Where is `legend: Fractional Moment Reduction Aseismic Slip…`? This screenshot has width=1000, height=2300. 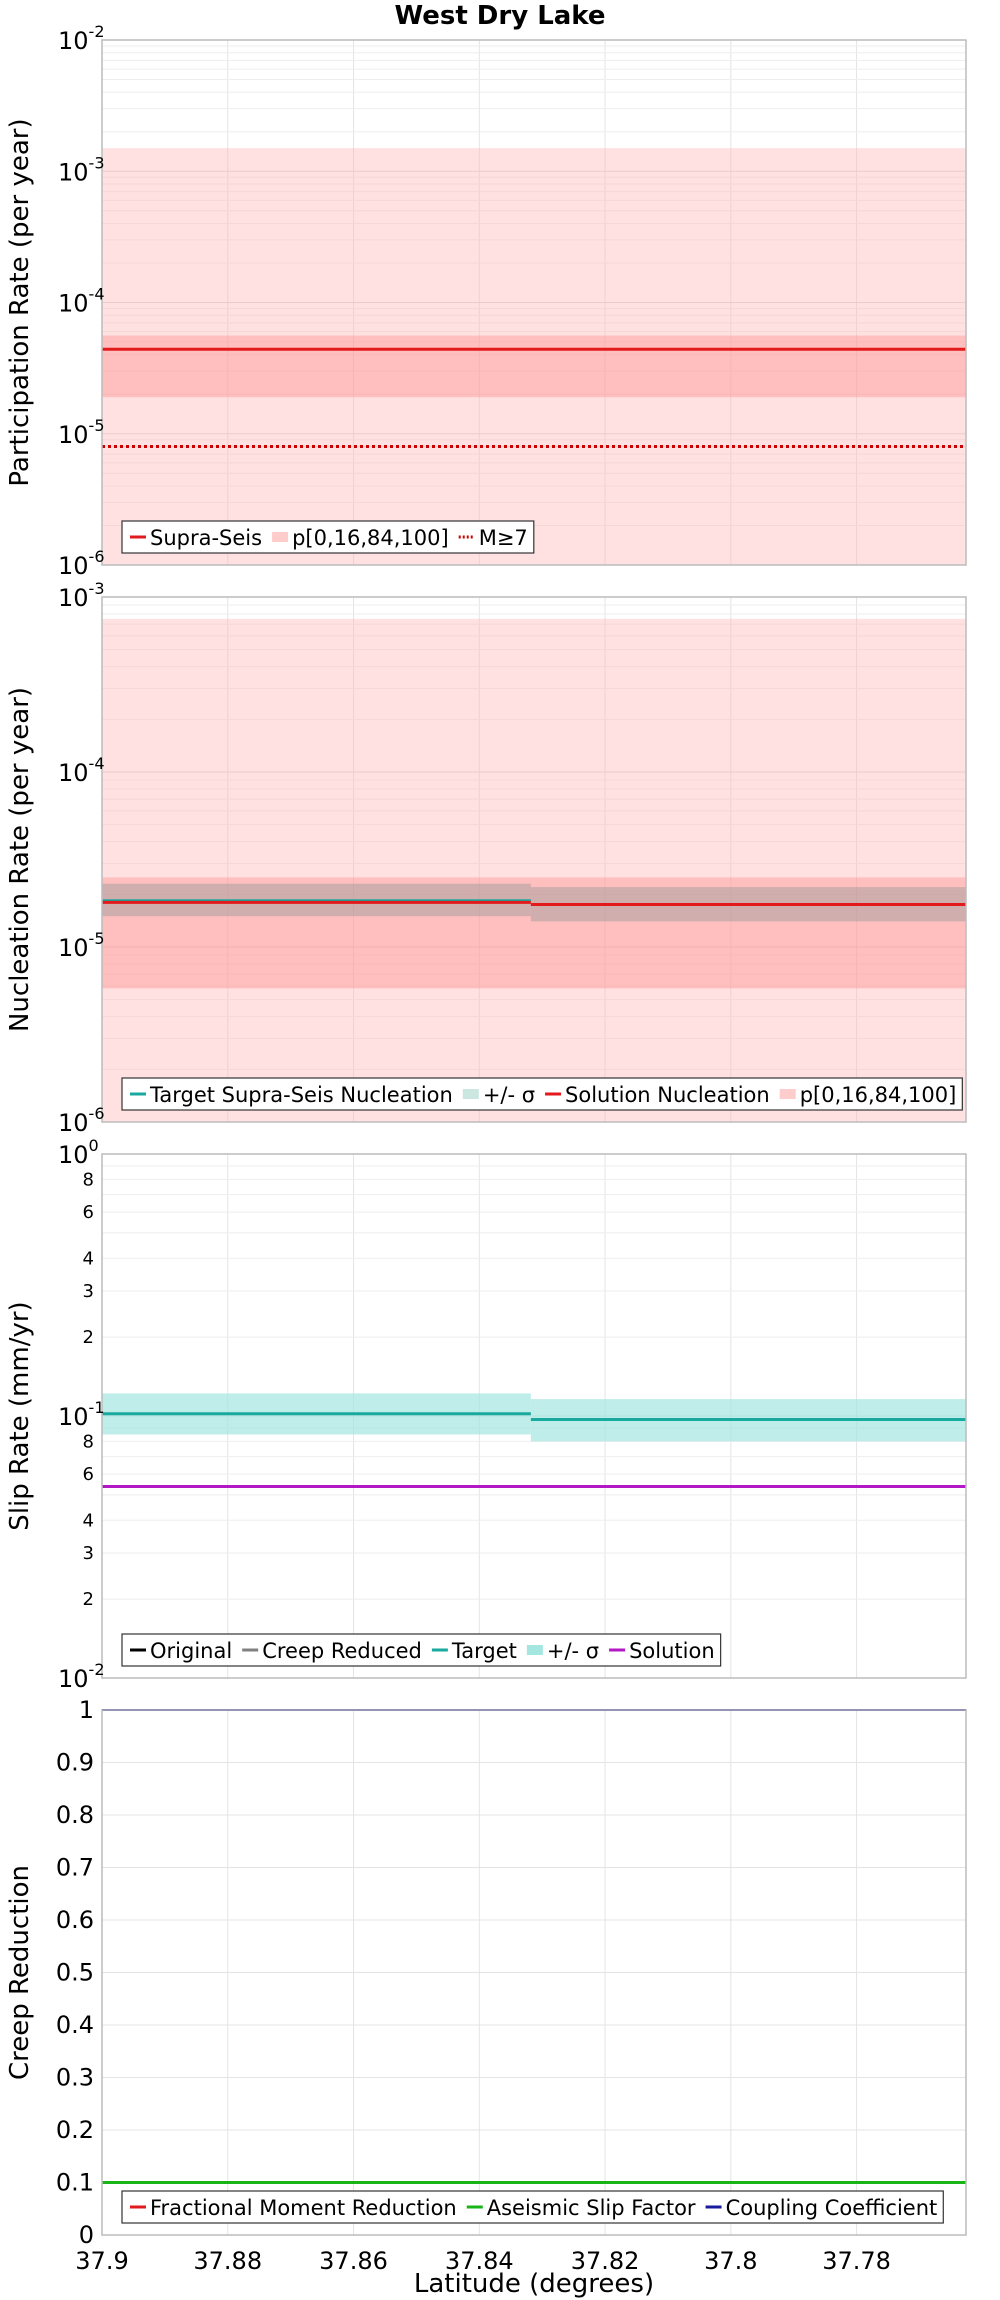 legend: Fractional Moment Reduction Aseismic Slip… is located at coordinates (532, 2207).